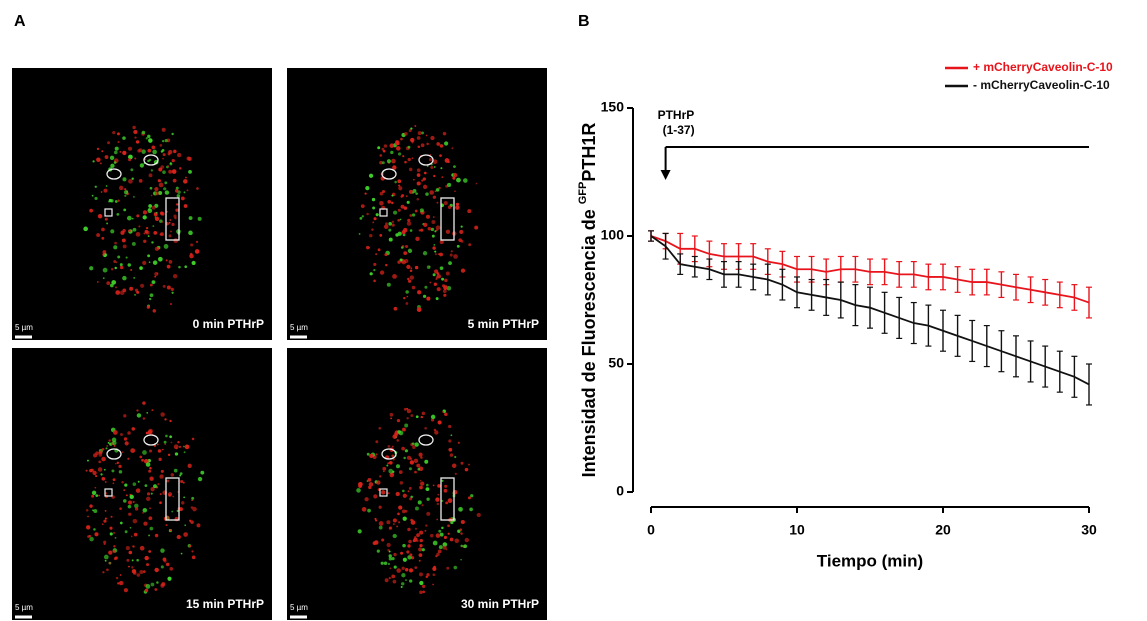 The image size is (1147, 621). What do you see at coordinates (299, 607) in the screenshot?
I see `scale-label: 5 µm` at bounding box center [299, 607].